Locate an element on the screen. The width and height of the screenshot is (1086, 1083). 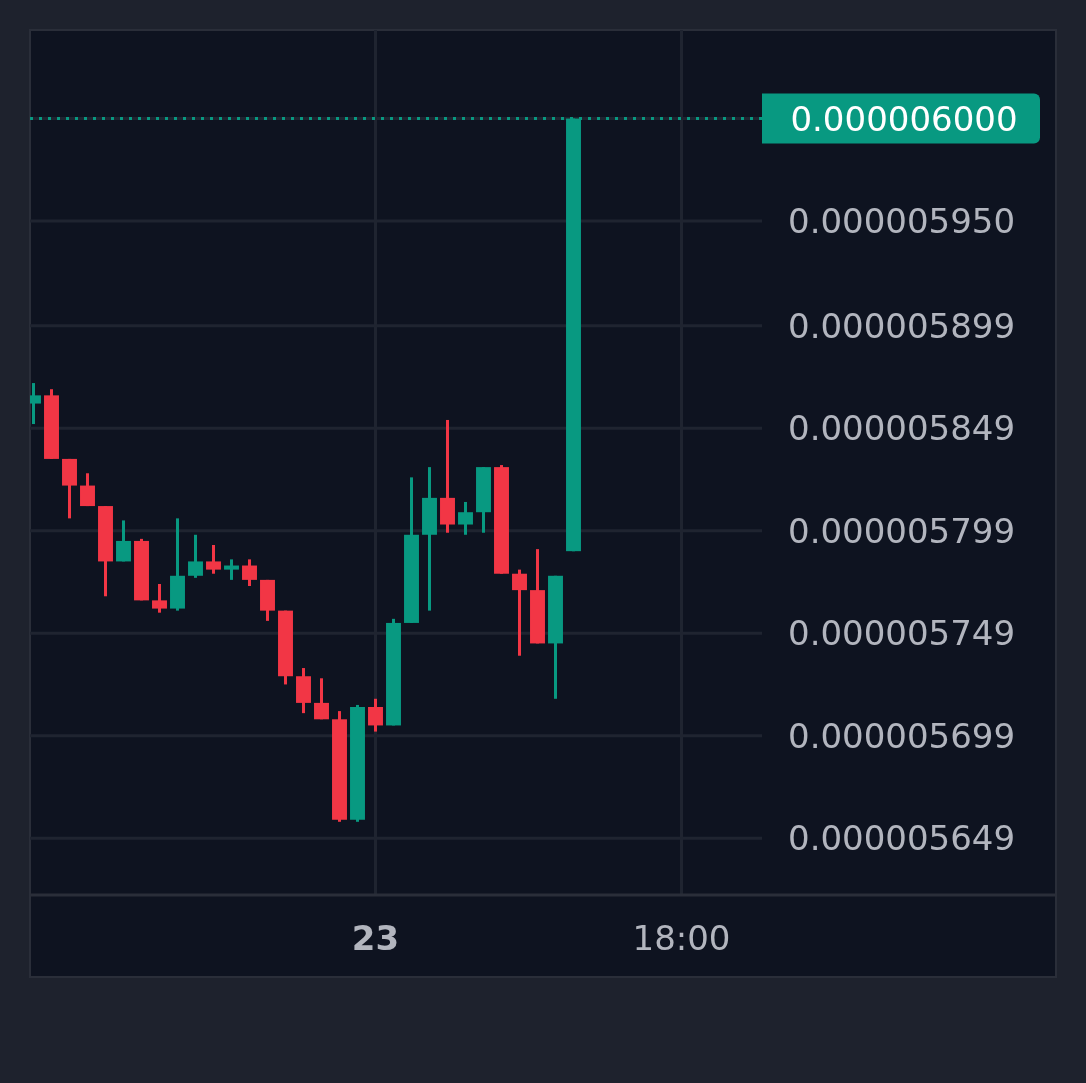
y-tick-label: 0.000005749 is located at coordinates (902, 633).